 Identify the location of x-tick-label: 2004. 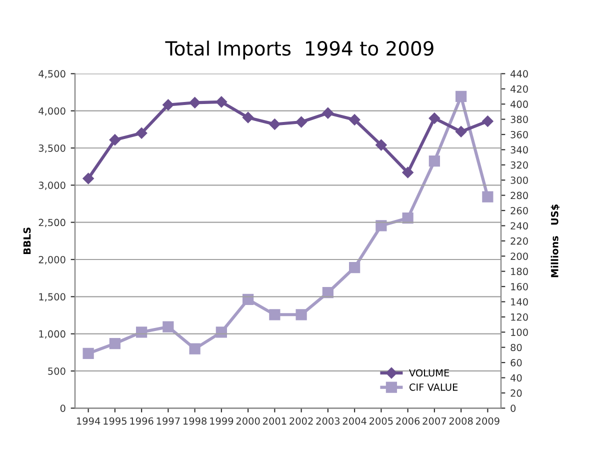
(354, 421).